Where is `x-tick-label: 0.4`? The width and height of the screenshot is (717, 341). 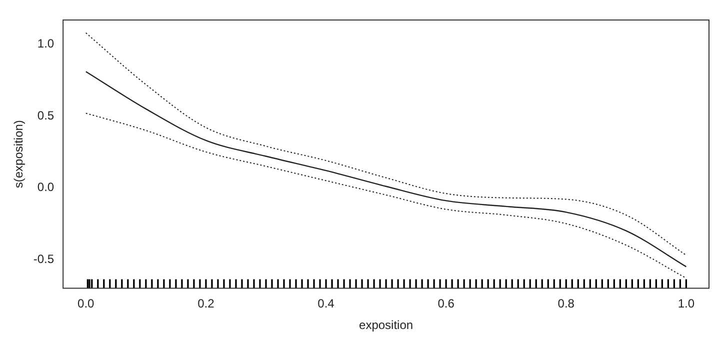 x-tick-label: 0.4 is located at coordinates (326, 303).